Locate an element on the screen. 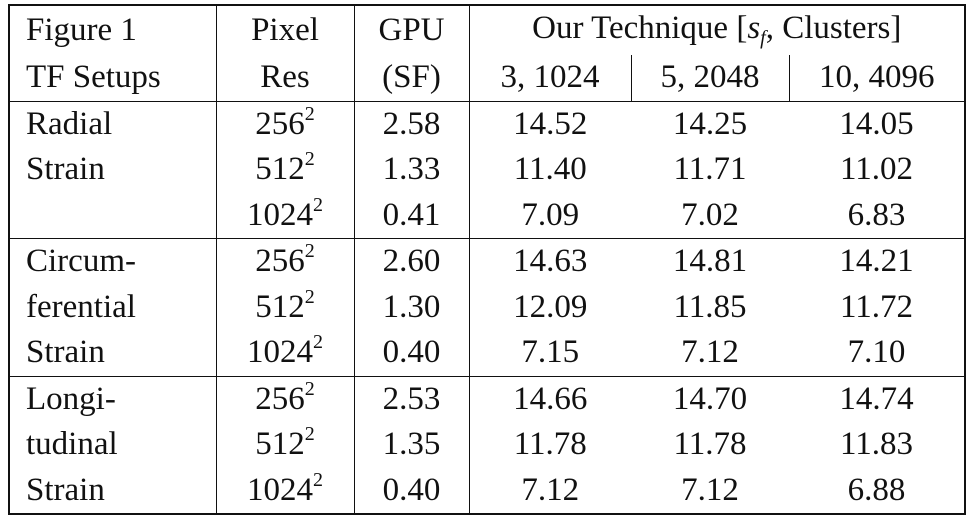  subheader-config-2: 5, 2048 is located at coordinates (710, 78).